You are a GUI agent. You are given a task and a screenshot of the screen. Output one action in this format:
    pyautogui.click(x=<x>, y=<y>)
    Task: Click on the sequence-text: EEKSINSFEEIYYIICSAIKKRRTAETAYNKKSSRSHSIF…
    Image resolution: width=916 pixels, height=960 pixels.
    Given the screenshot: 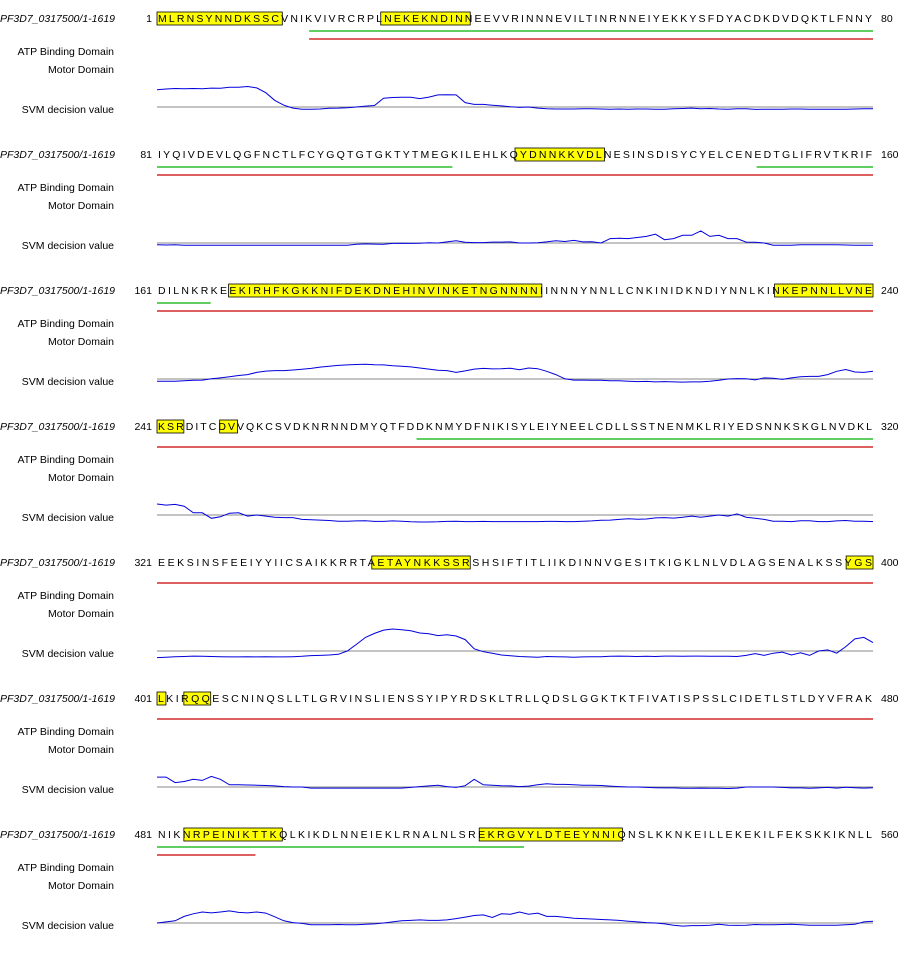 What is the action you would take?
    pyautogui.click(x=515, y=563)
    